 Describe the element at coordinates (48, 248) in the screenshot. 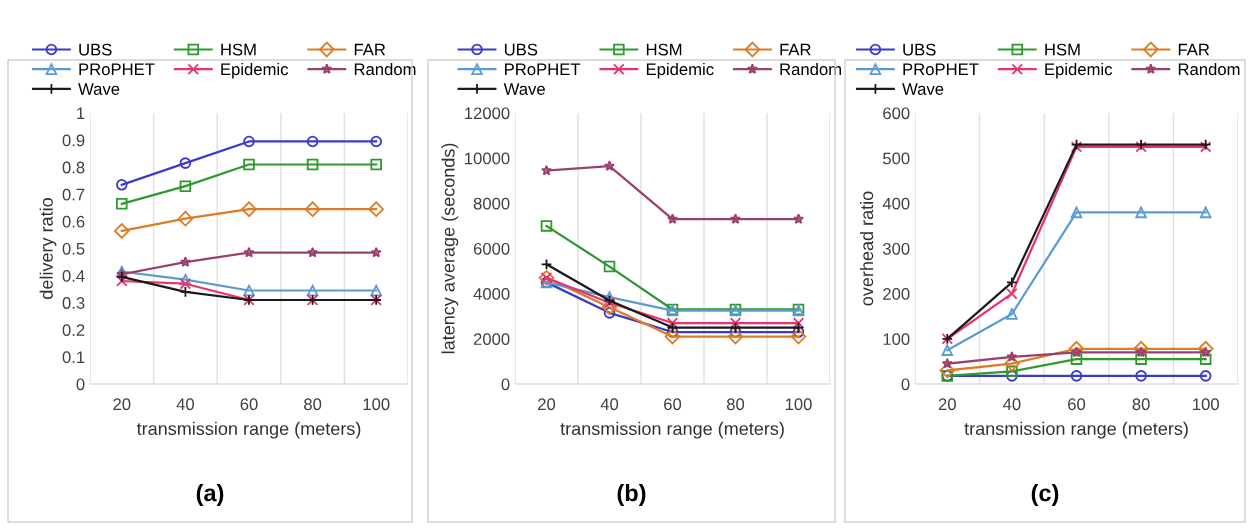

I see `y-axis-title: delivery ratio` at that location.